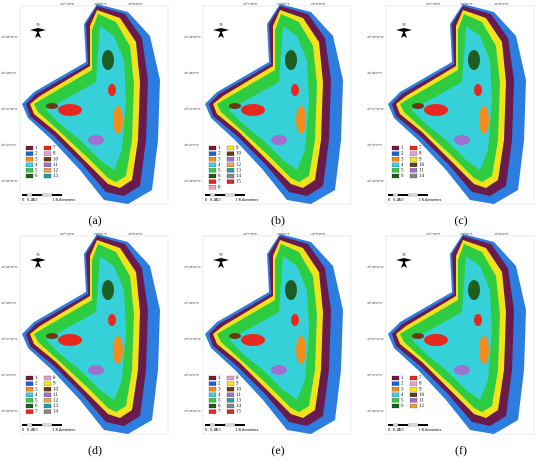  What do you see at coordinates (219, 412) in the screenshot?
I see `legend-label: 7` at bounding box center [219, 412].